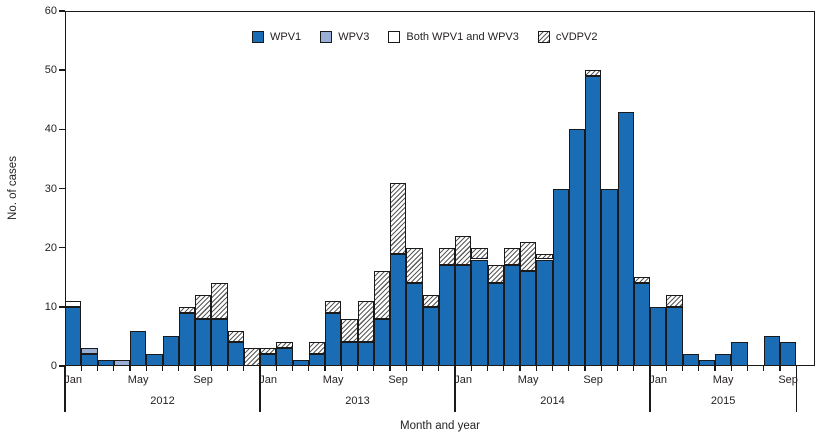 The image size is (823, 439). I want to click on year-label: 2012, so click(162, 401).